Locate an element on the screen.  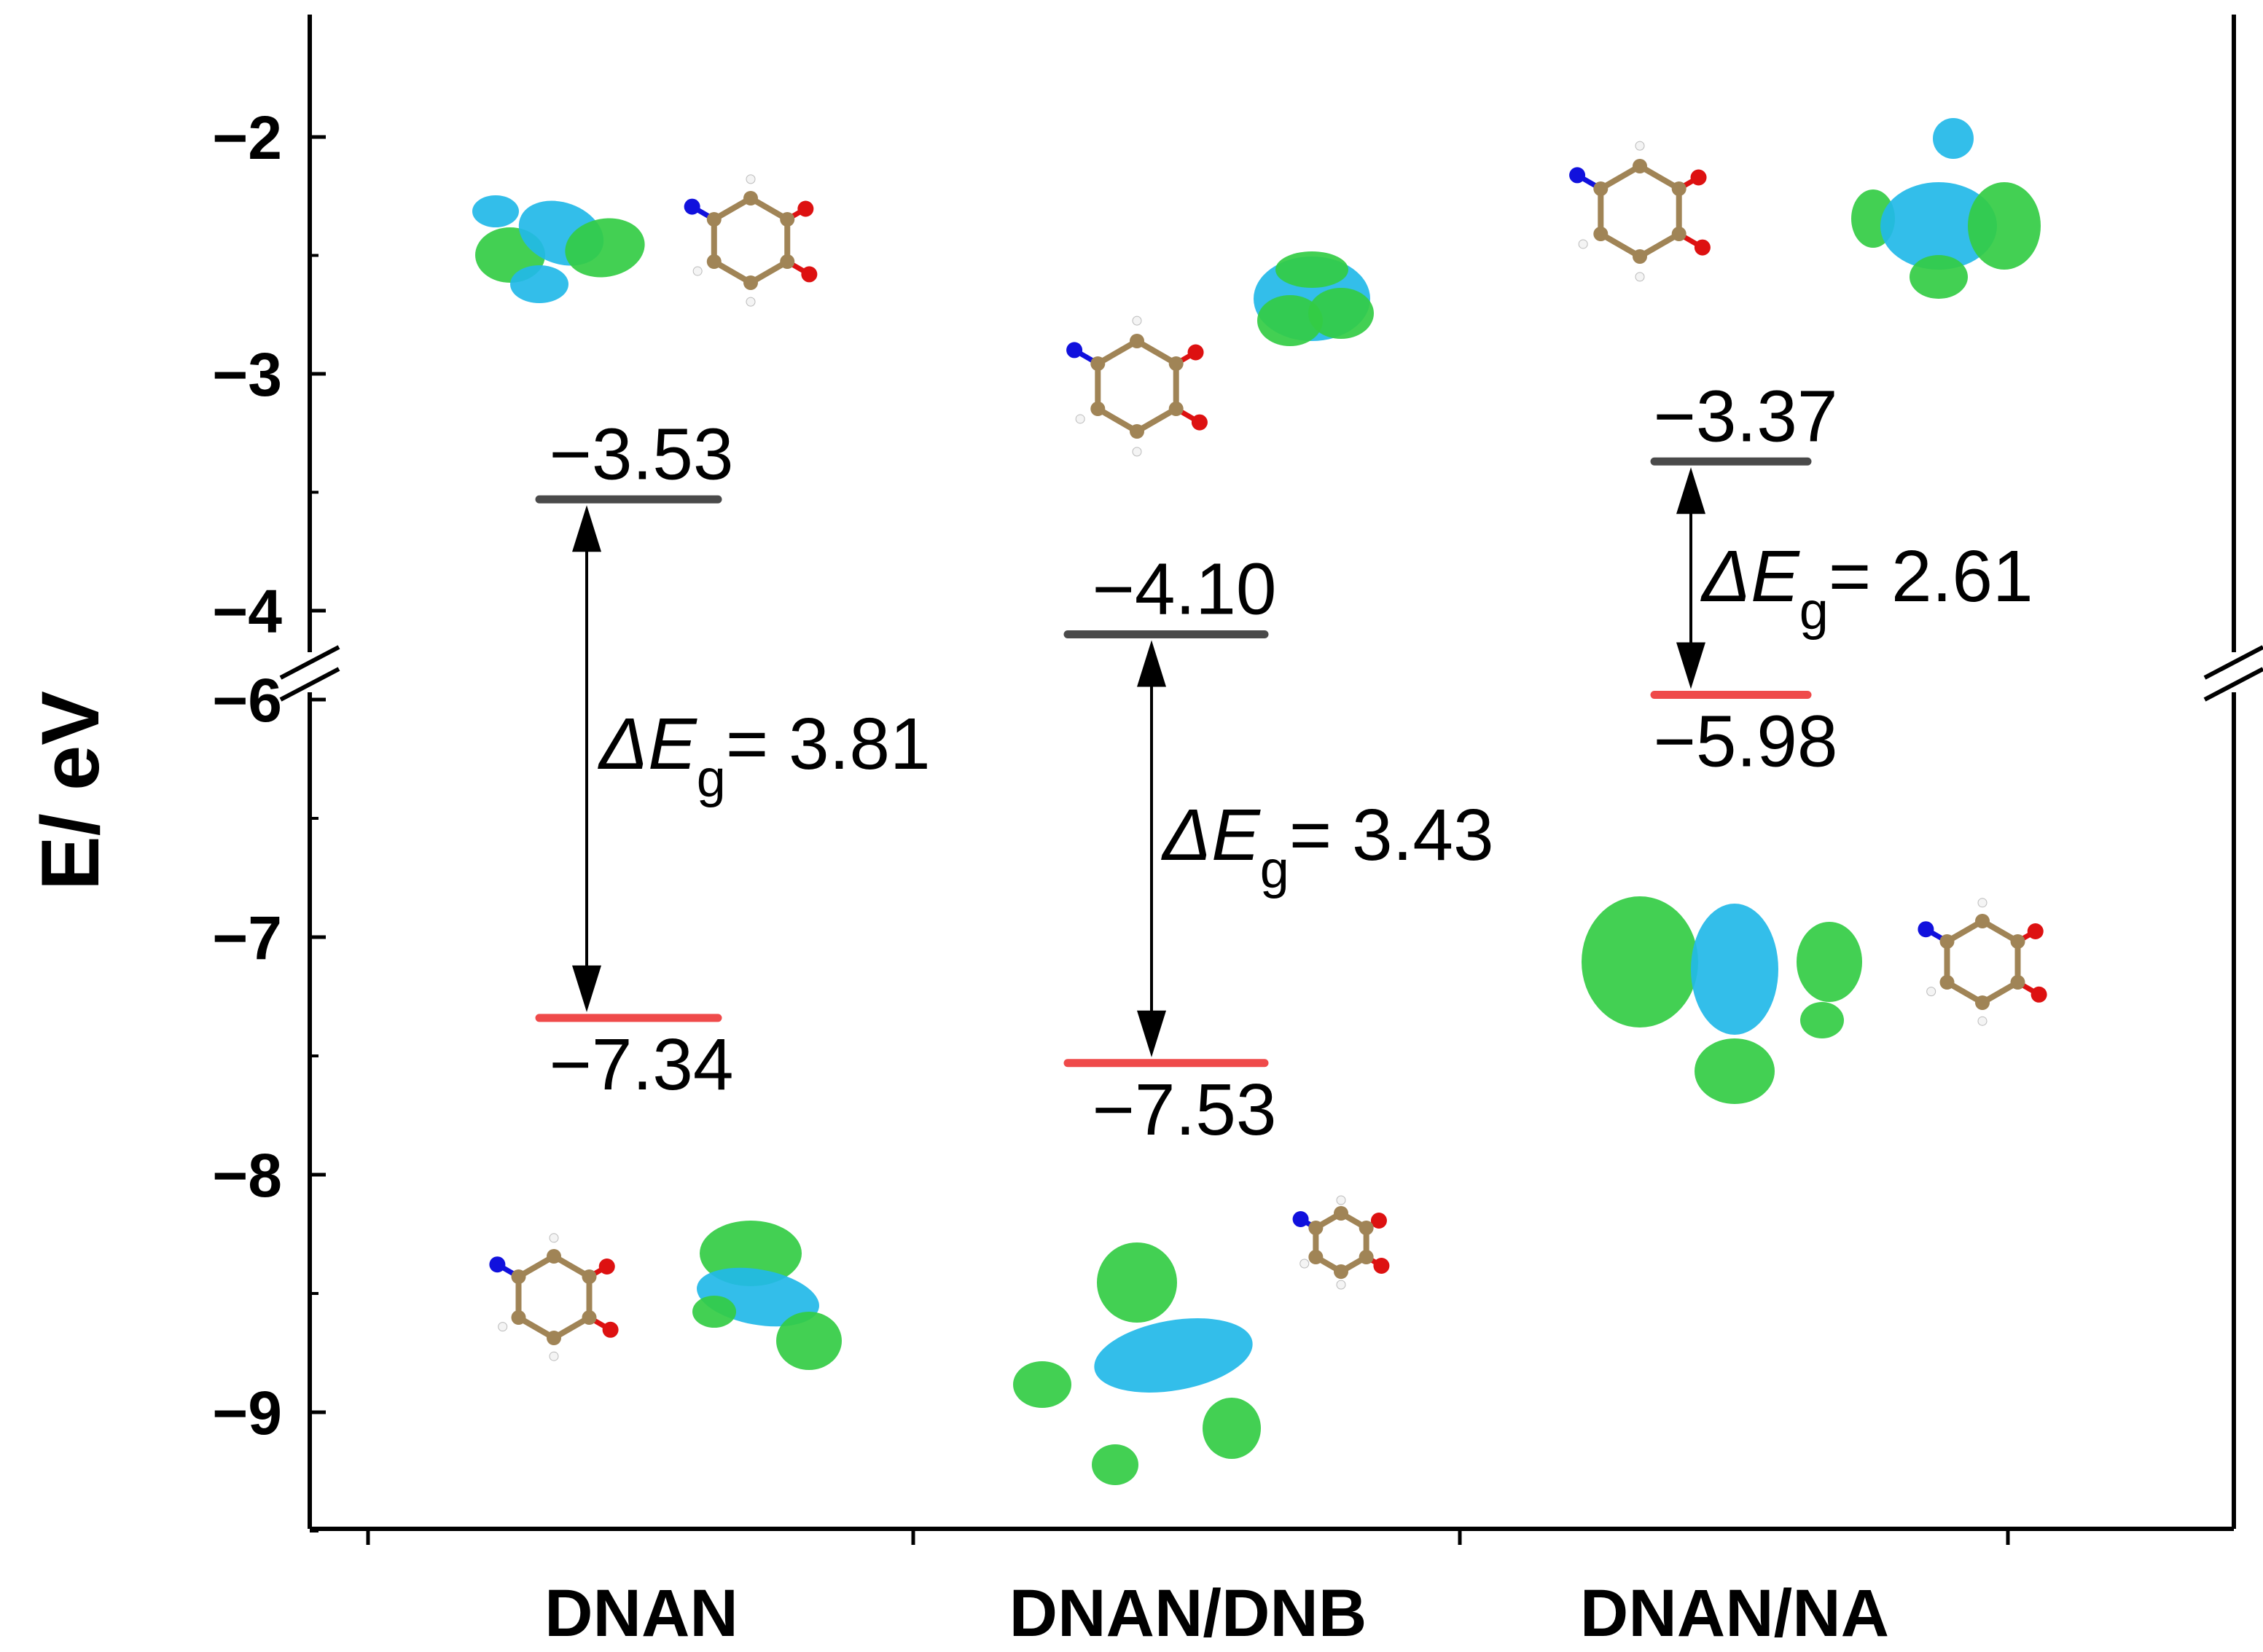
category-label: DNAN is located at coordinates (641, 1614).